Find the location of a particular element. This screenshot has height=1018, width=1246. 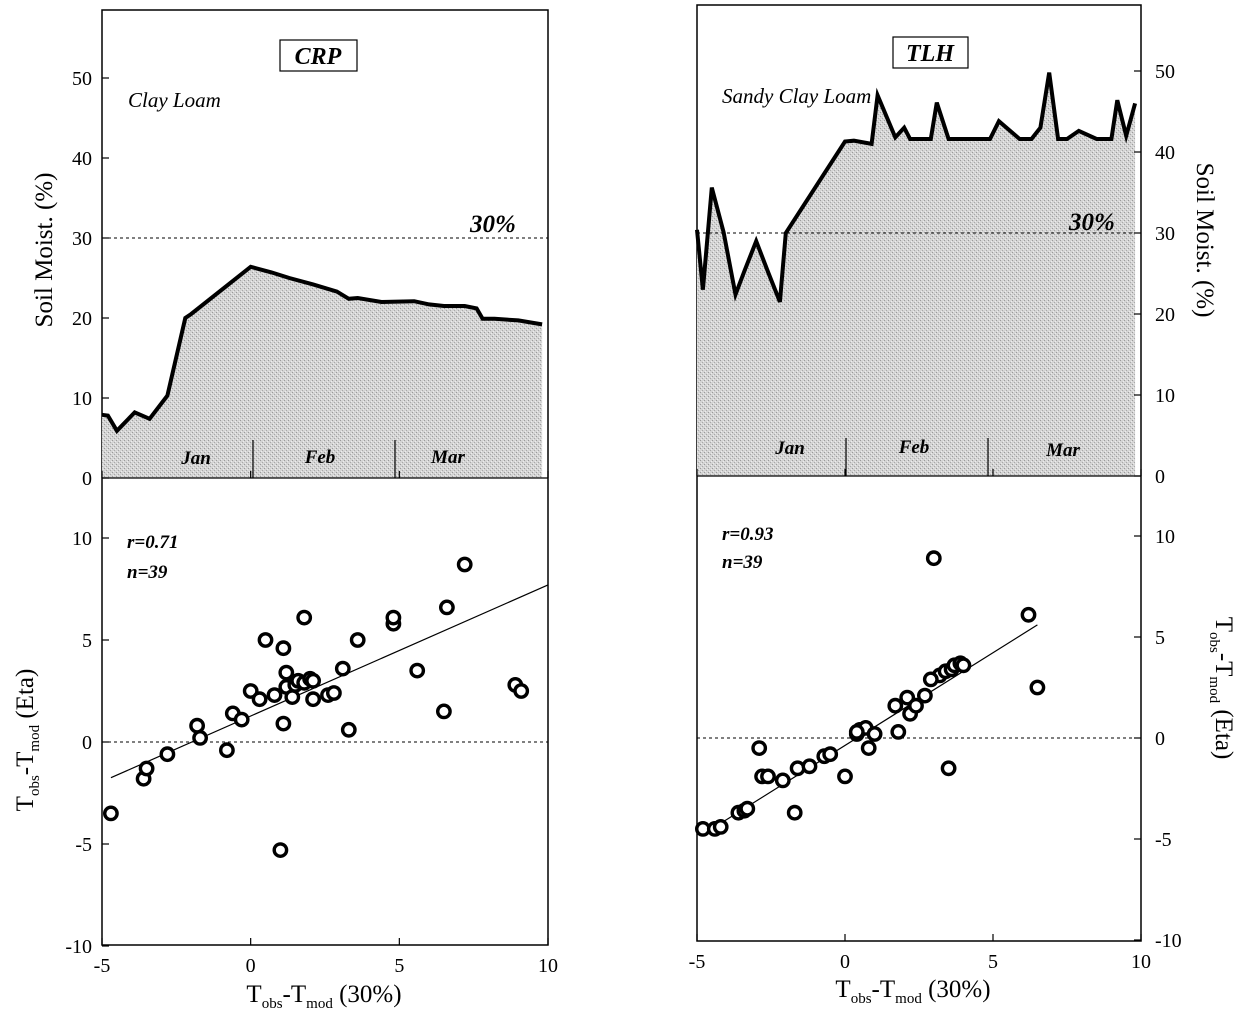

tlh-site-label: TLH is located at coordinates (930, 54).